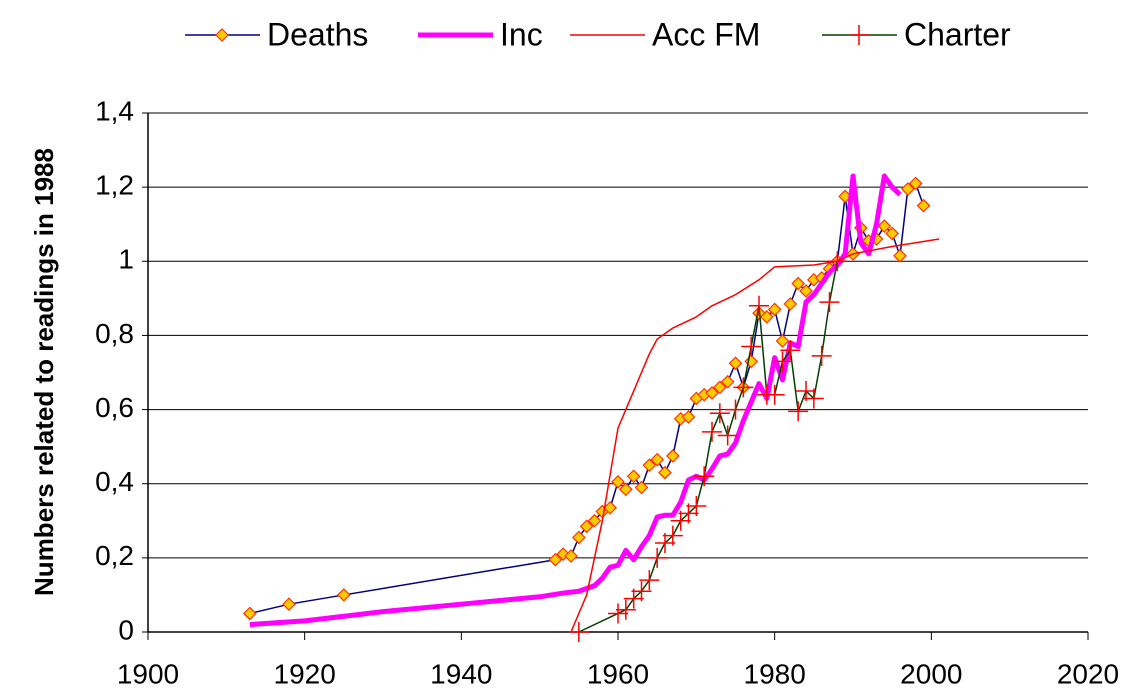  What do you see at coordinates (317, 34) in the screenshot?
I see `legend-label: Deaths` at bounding box center [317, 34].